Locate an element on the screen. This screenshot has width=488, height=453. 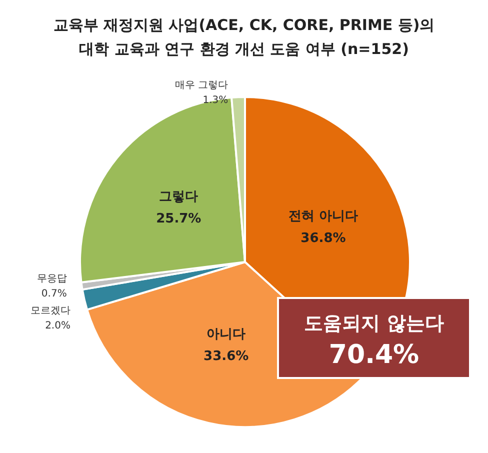
slice-label: 전혀 아니다 is located at coordinates (323, 216).